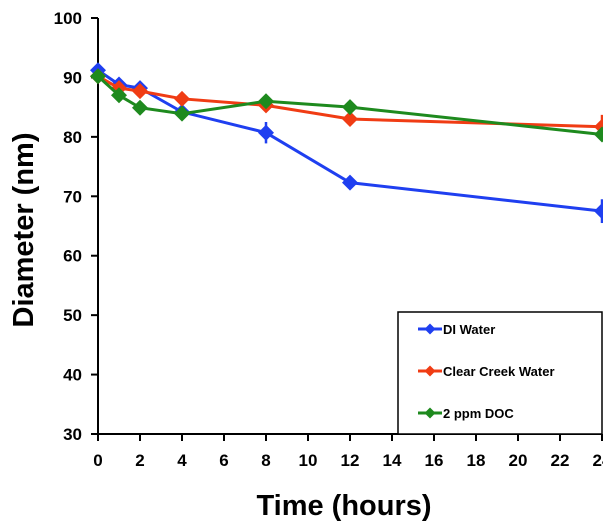  What do you see at coordinates (434, 460) in the screenshot?
I see `x-tick-label: 16` at bounding box center [434, 460].